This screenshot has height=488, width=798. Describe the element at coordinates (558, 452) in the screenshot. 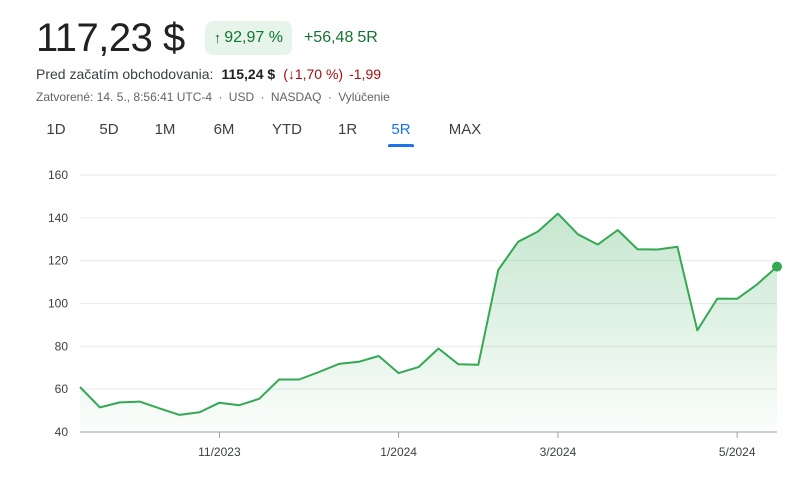

I see `x-tick-label: 3/2024` at that location.